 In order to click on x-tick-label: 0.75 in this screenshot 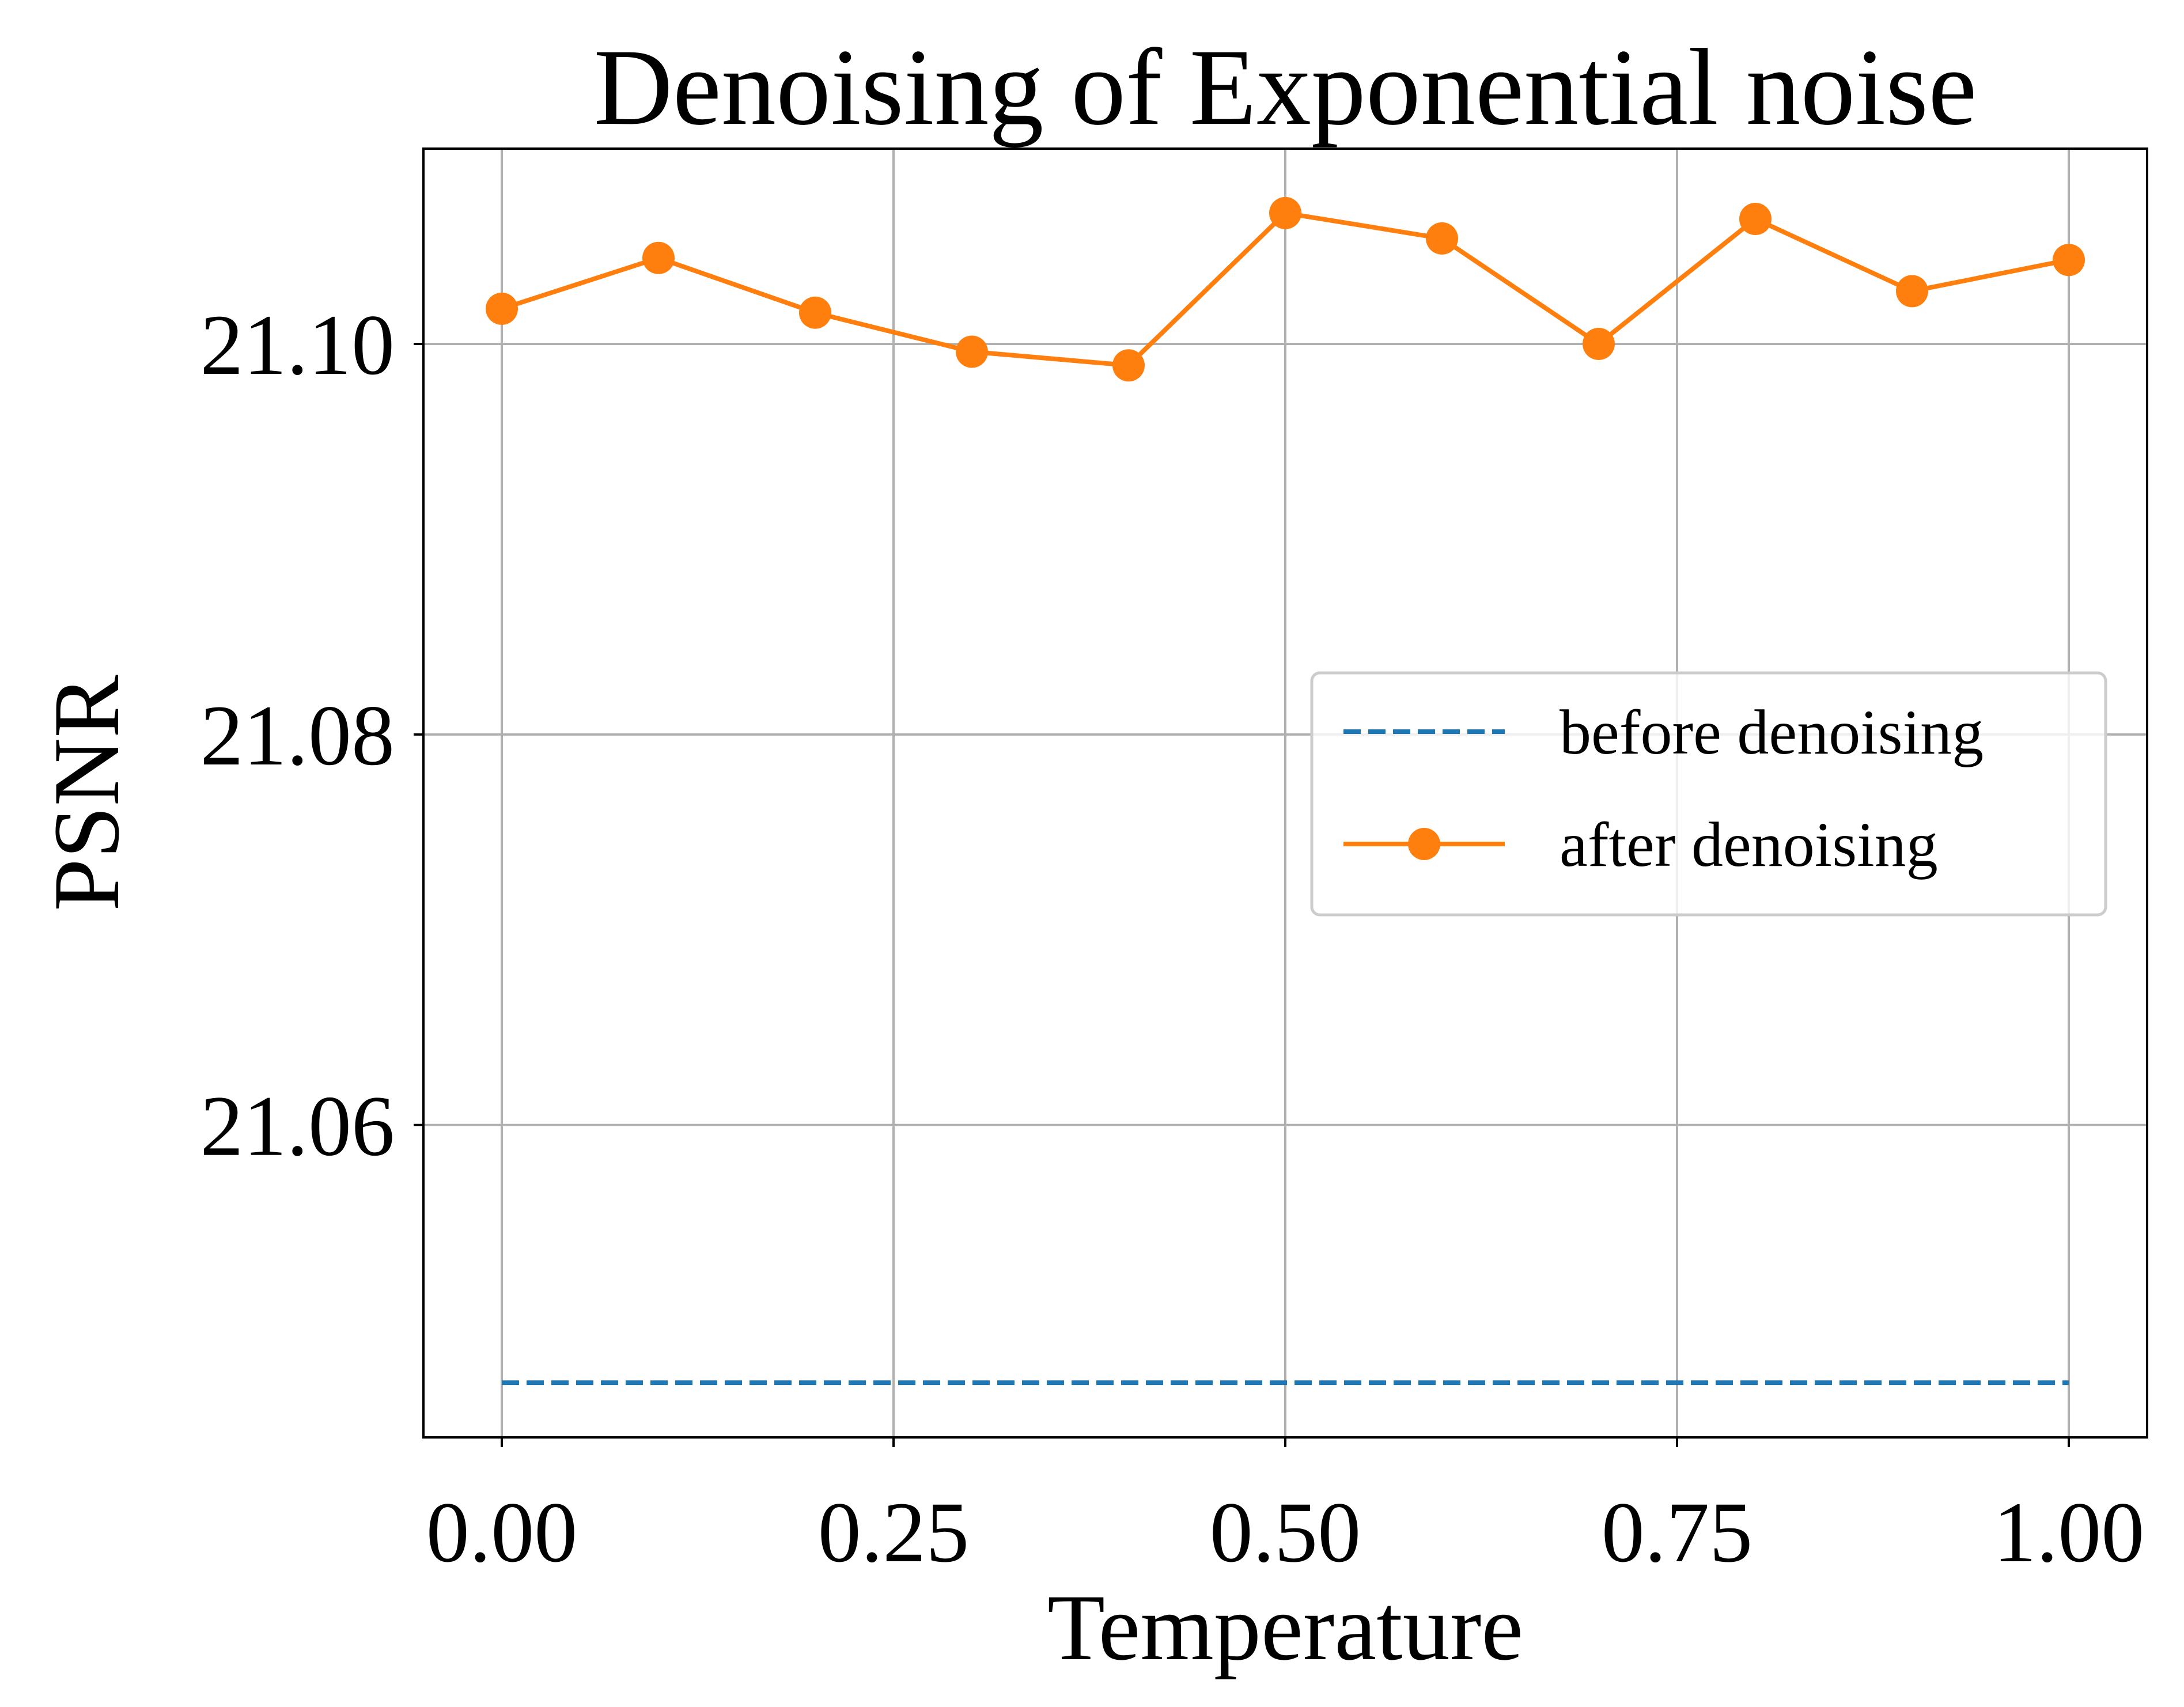, I will do `click(1677, 1532)`.